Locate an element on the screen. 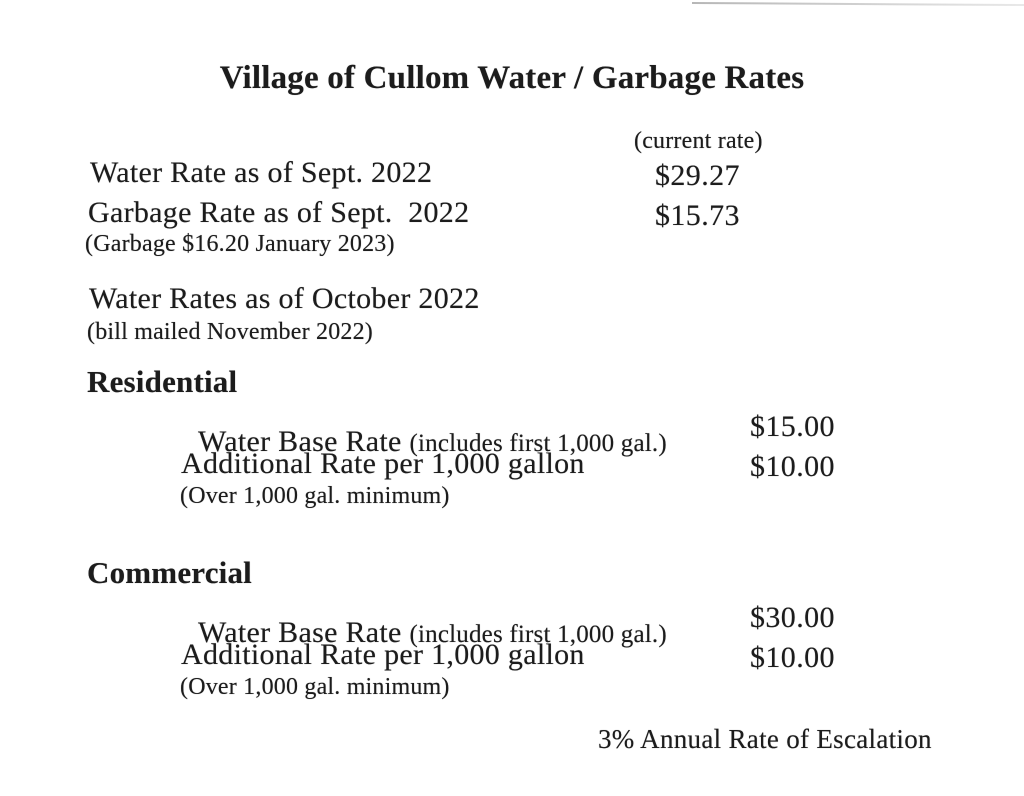  residential-base-rate-label: Water Base Rate is located at coordinates (304, 441).